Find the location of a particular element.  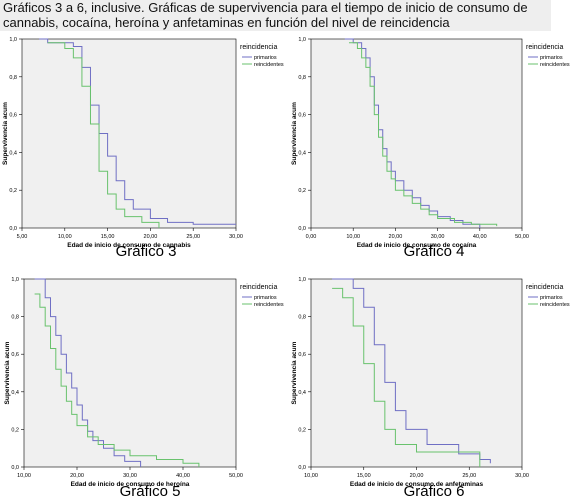

x-axis-title: Edad de inicio de consumo de heroína is located at coordinates (130, 484).